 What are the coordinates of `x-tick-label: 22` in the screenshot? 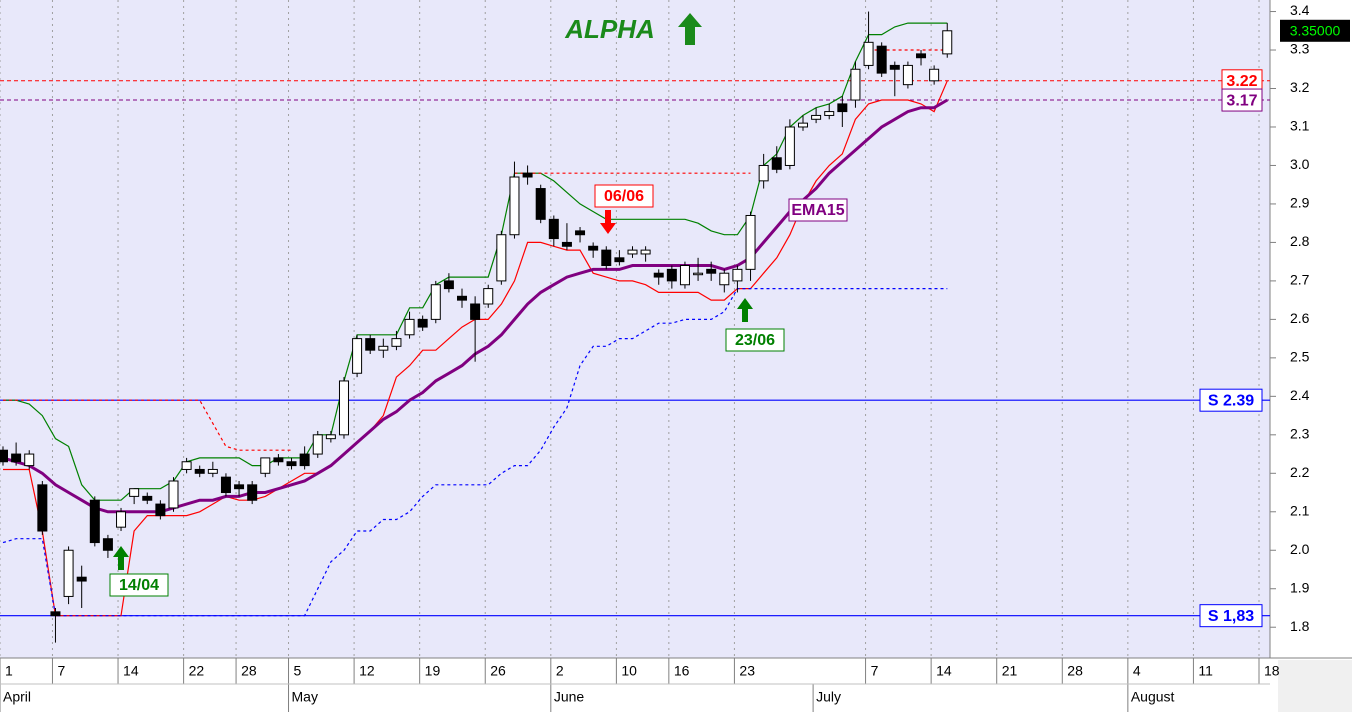 It's located at (197, 671).